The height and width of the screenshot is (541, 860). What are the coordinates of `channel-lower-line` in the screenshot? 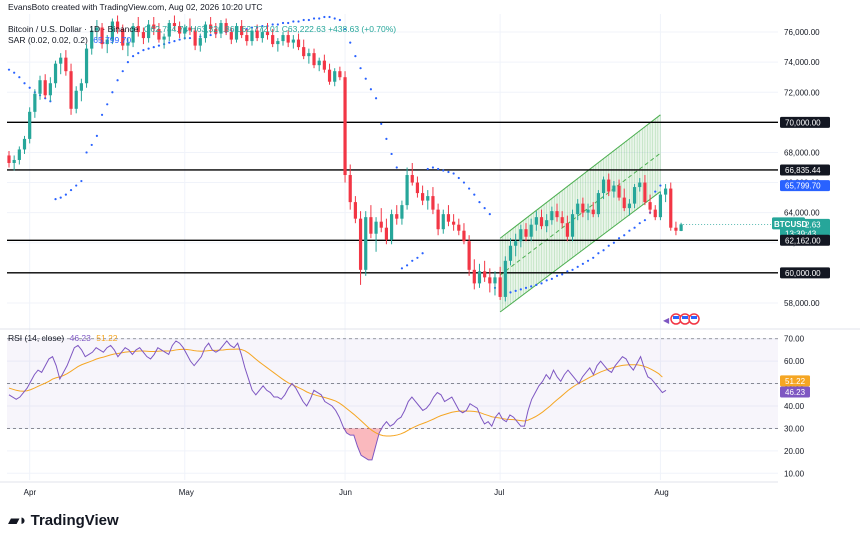 It's located at (580, 252).